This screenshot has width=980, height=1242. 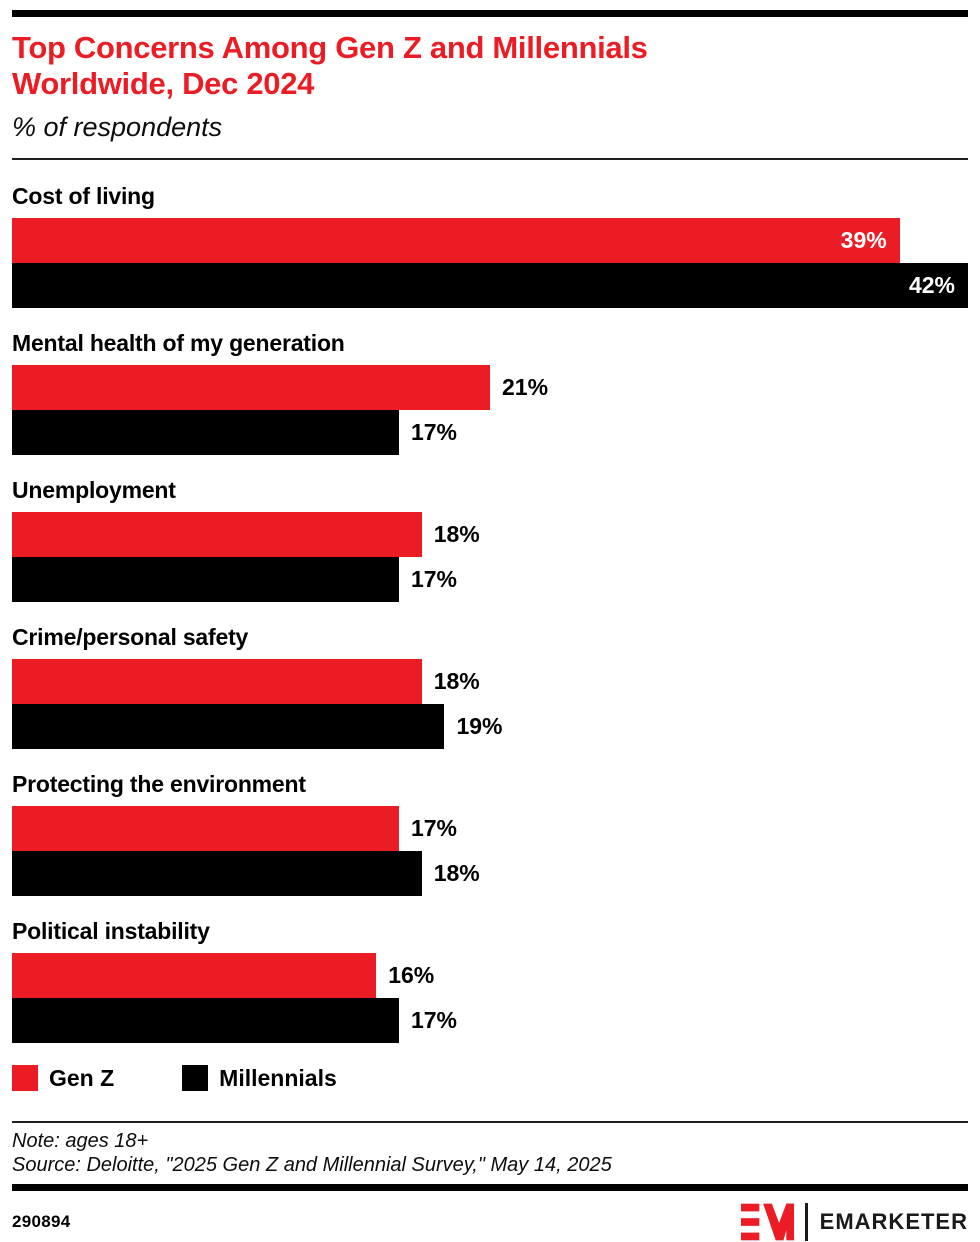 I want to click on em-monogram-icon, so click(x=767, y=1221).